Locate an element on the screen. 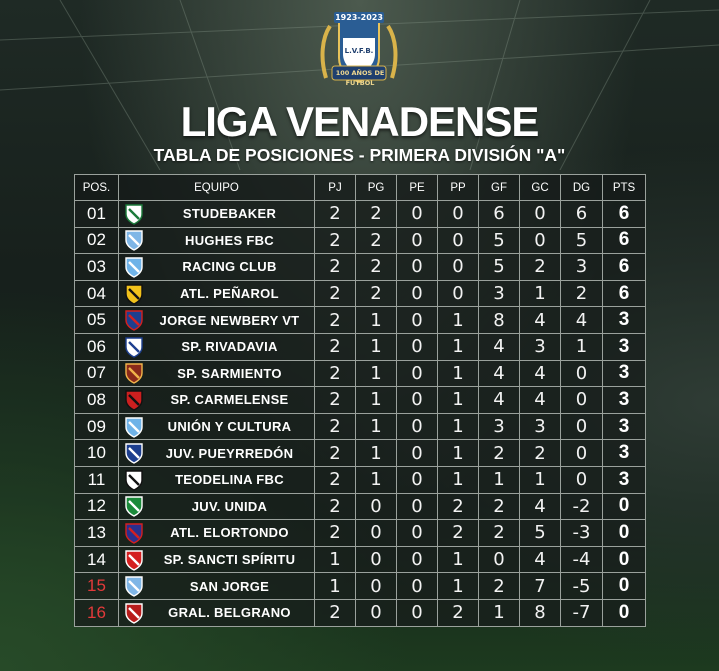 The height and width of the screenshot is (671, 719). dg-cell: 1 is located at coordinates (581, 346).